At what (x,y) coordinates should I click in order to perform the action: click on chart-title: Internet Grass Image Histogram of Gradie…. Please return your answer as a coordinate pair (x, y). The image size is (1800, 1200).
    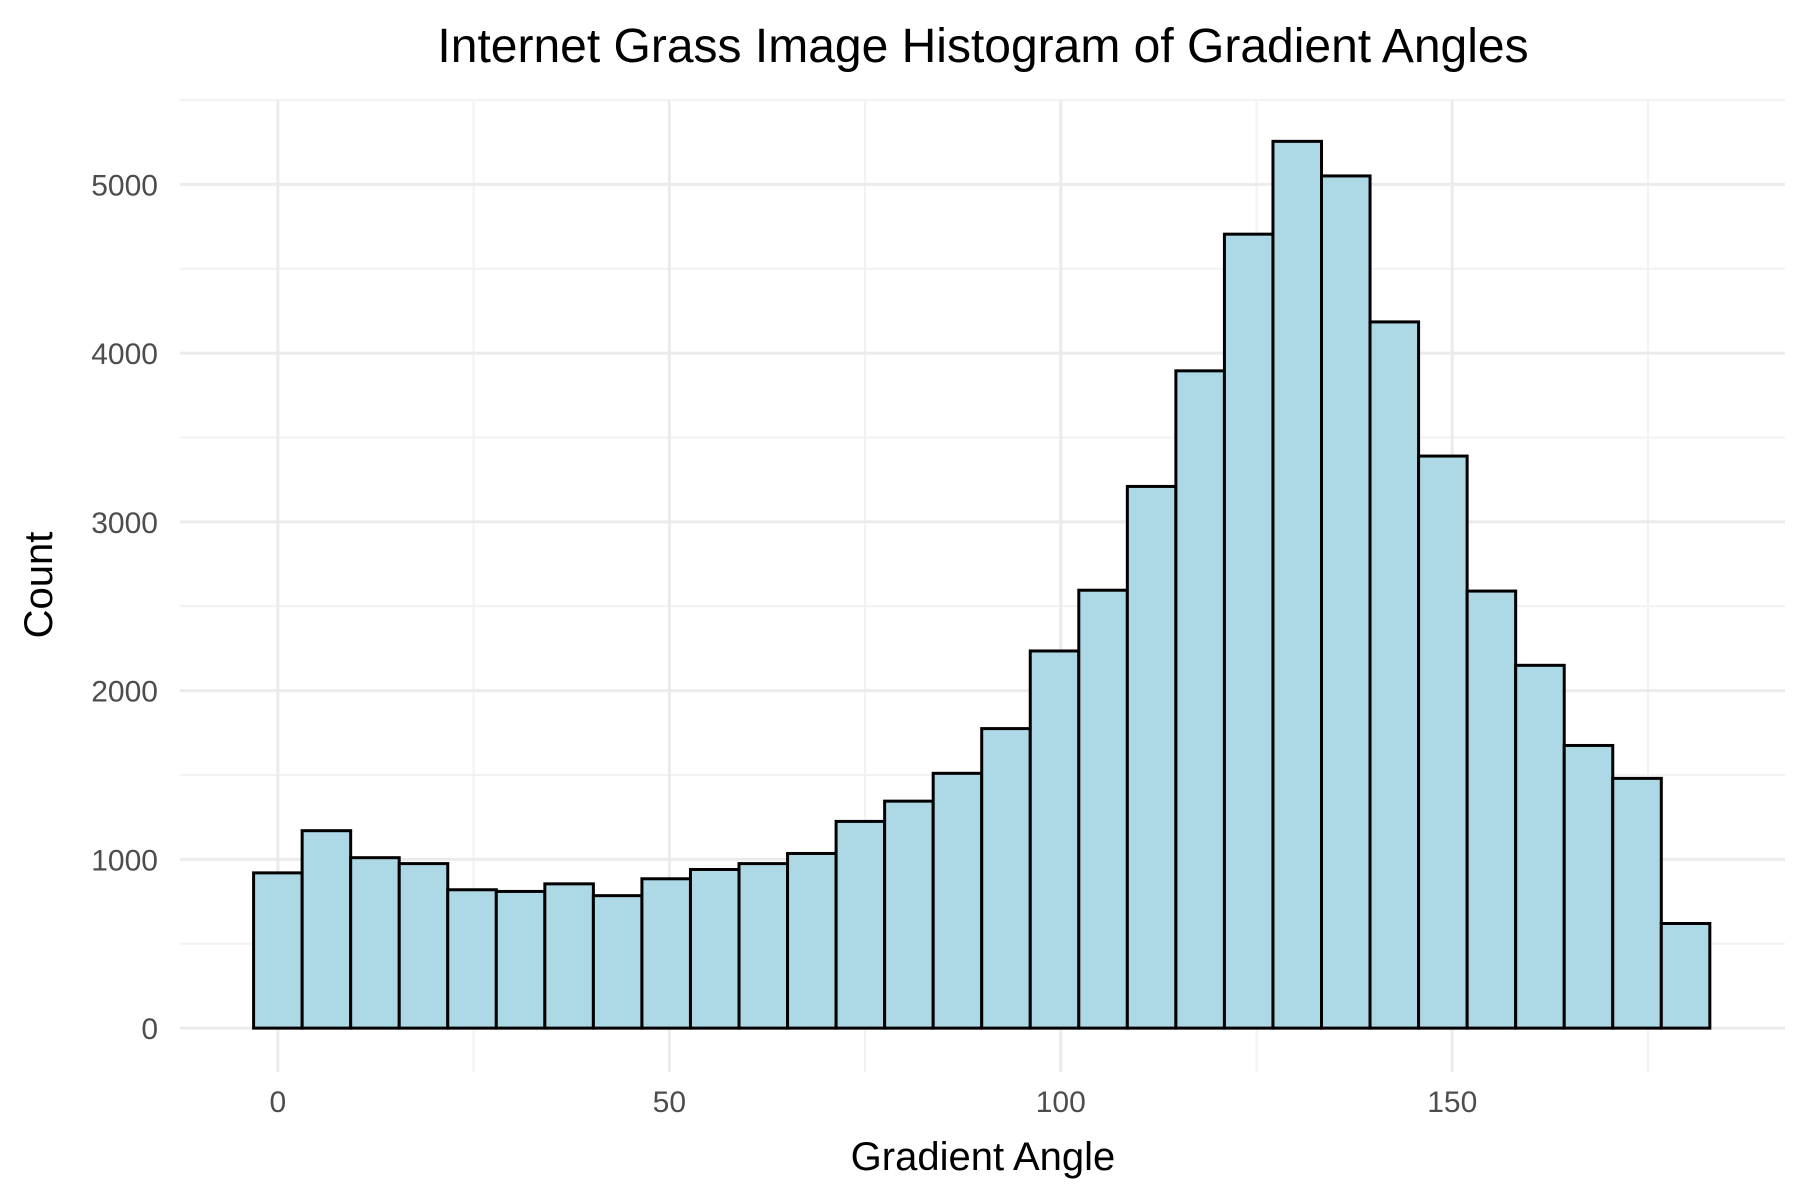
    Looking at the image, I should click on (982, 46).